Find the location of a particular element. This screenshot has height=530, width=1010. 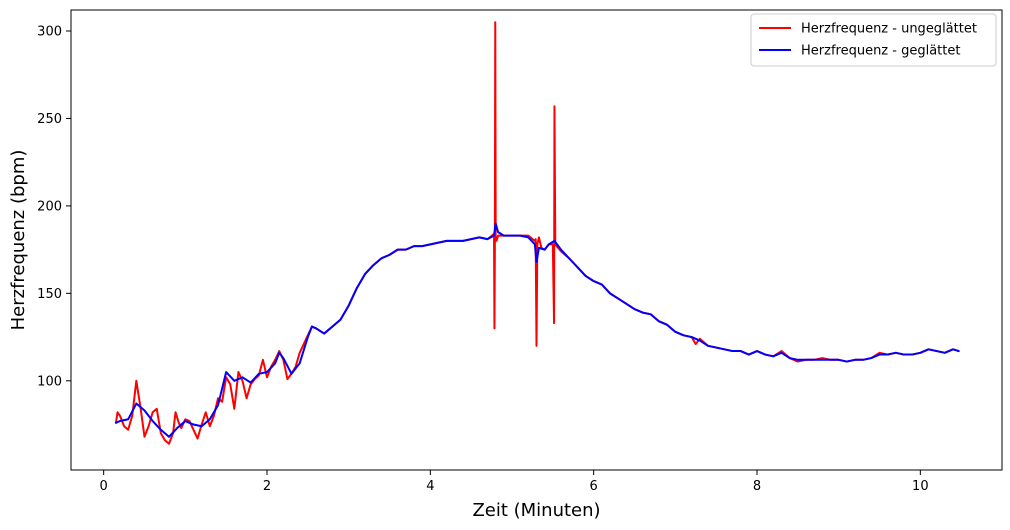

x-tick-label: 10 is located at coordinates (920, 486).